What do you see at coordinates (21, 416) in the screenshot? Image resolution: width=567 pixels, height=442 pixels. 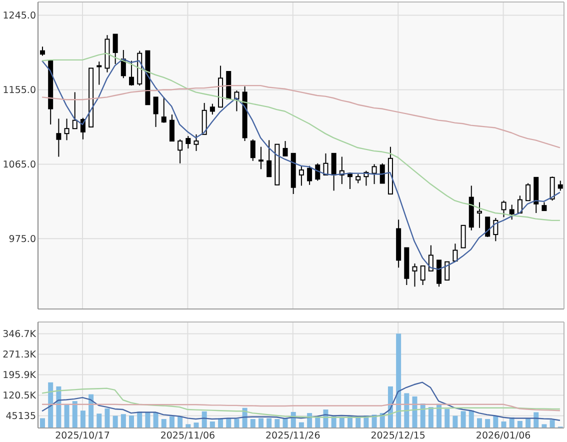 I see `y-tick-label: 45135` at bounding box center [21, 416].